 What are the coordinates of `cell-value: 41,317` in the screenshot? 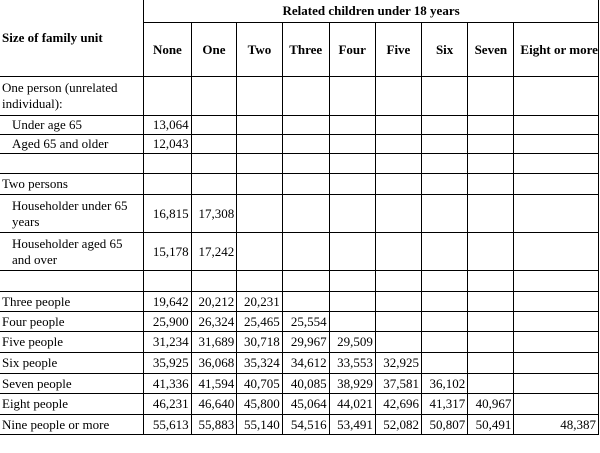 It's located at (445, 404).